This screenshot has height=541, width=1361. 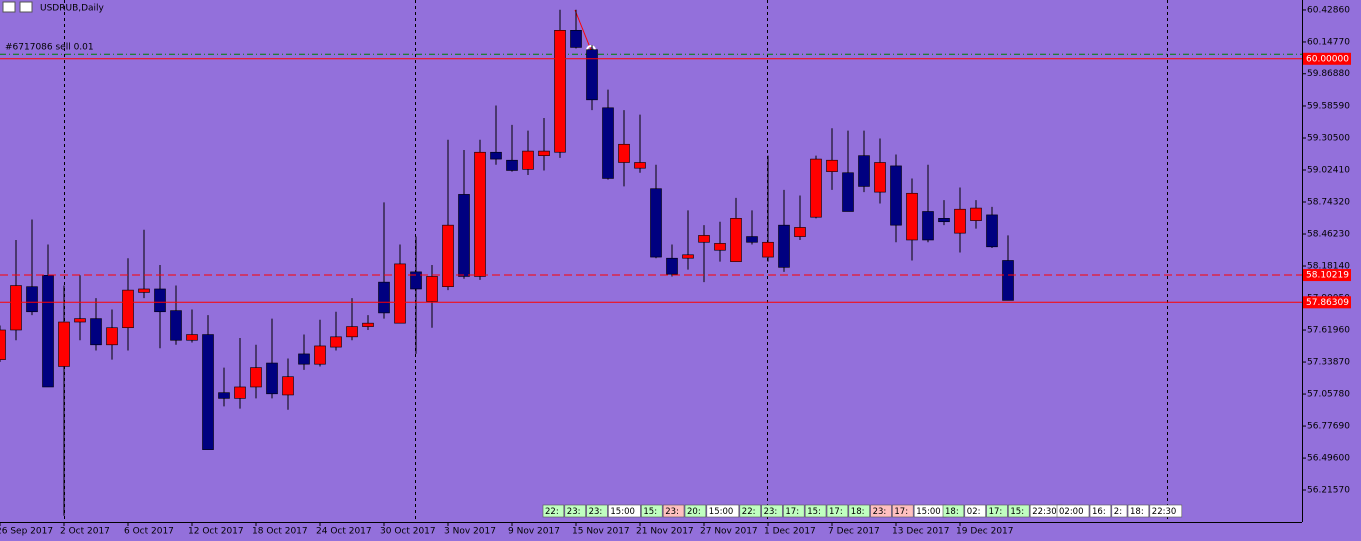 What do you see at coordinates (344, 532) in the screenshot?
I see `x-tick-label: 24 Oct 2017` at bounding box center [344, 532].